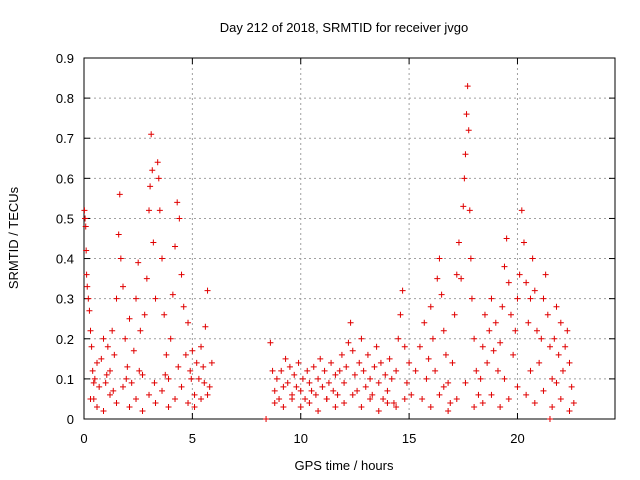 This screenshot has height=480, width=640. Describe the element at coordinates (65, 58) in the screenshot. I see `y-tick-label: 0.9` at that location.